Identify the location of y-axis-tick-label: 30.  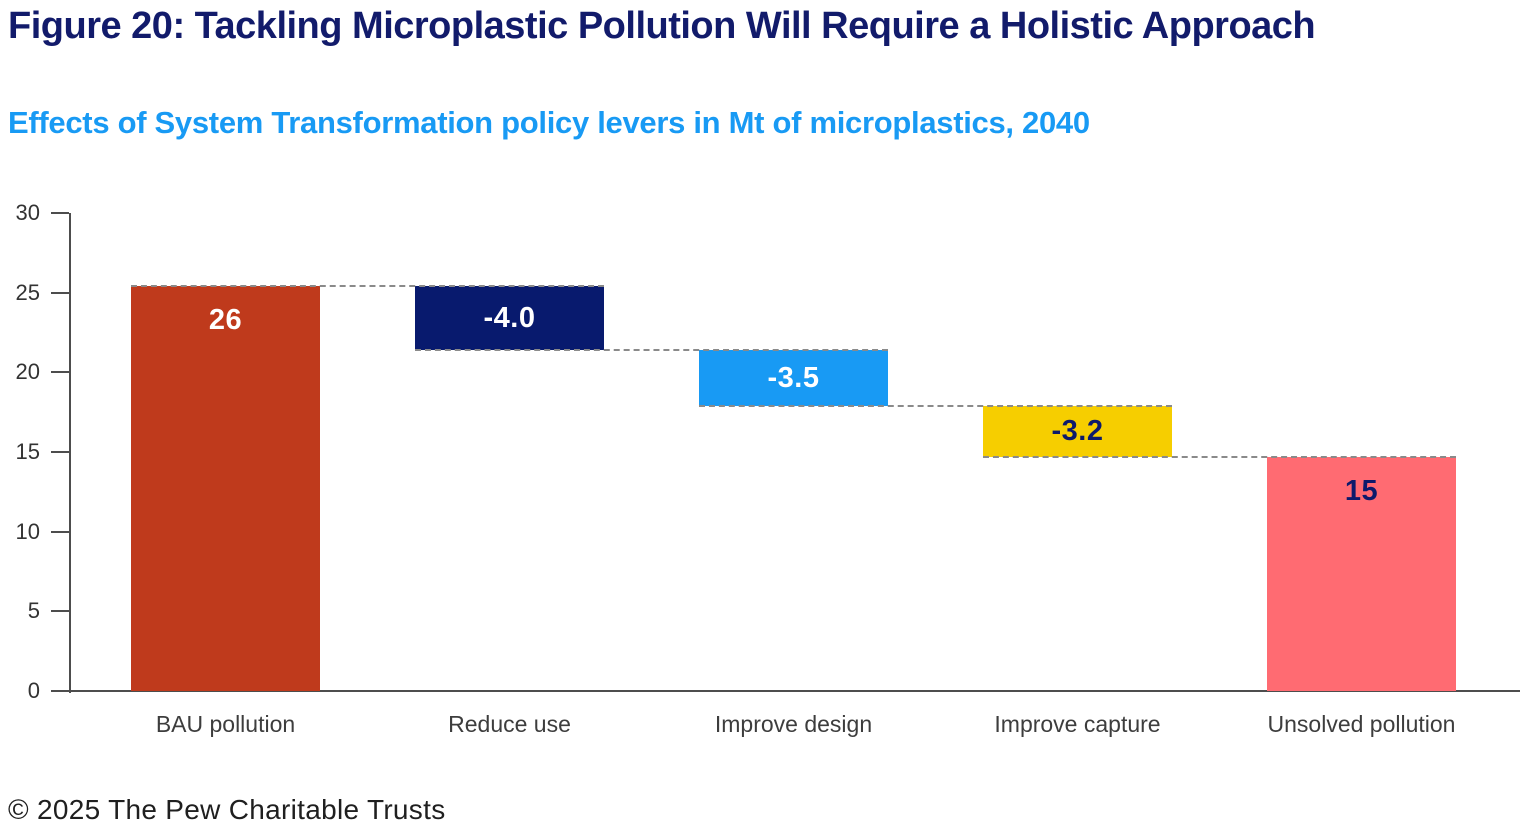
(27, 212).